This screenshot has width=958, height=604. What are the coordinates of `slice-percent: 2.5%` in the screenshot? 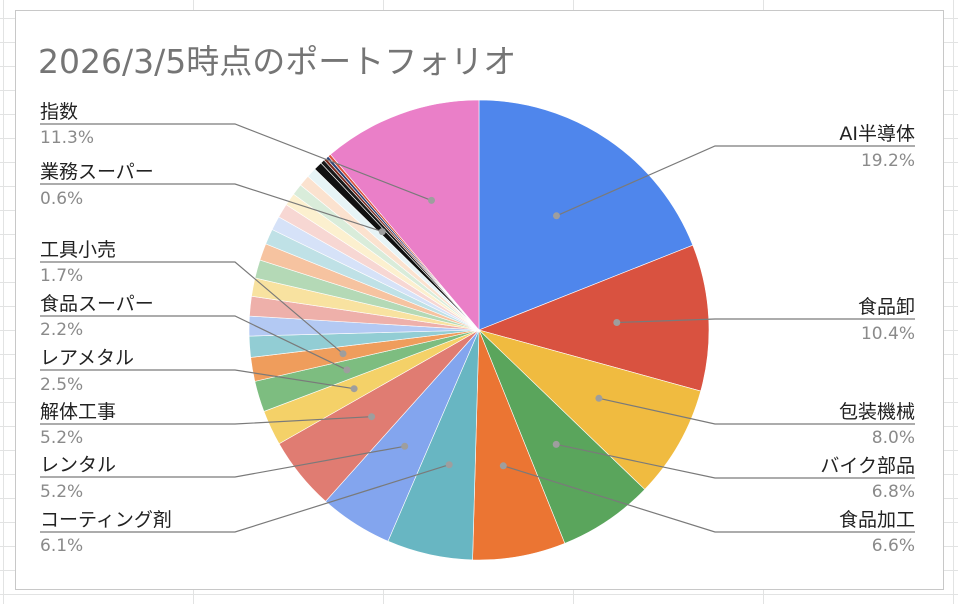 It's located at (61, 385).